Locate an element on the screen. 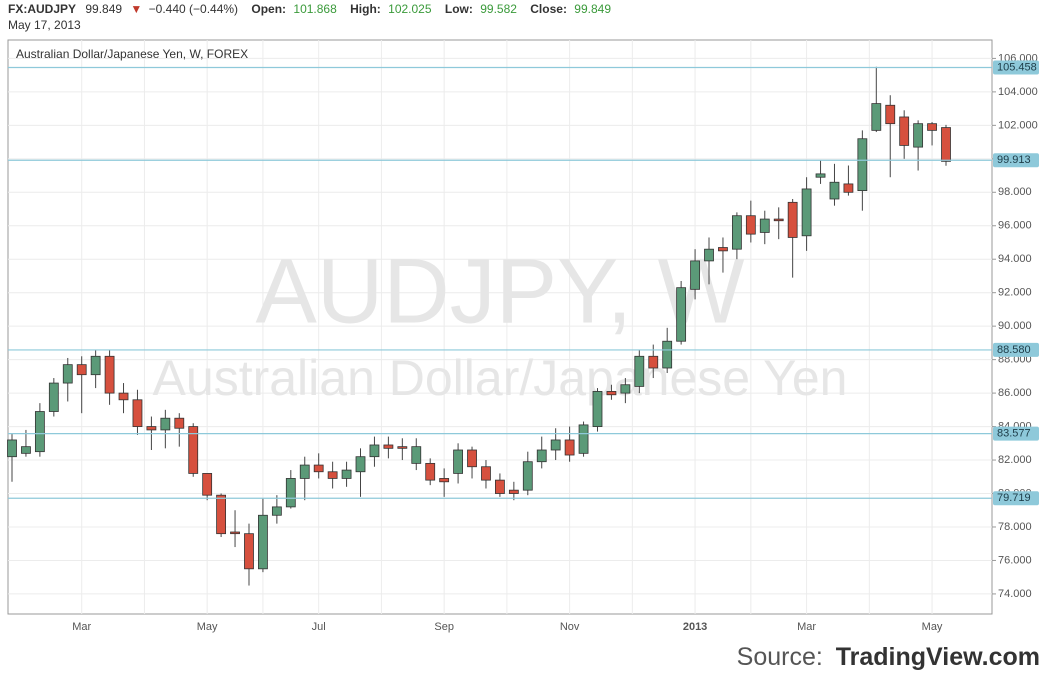 Image resolution: width=1056 pixels, height=684 pixels. y-tick-label: 86.000 is located at coordinates (1015, 393).